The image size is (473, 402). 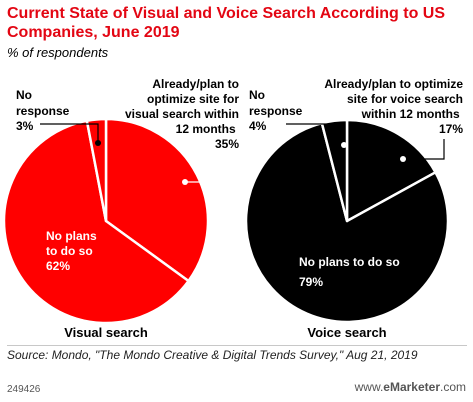 I want to click on label-voice-noresponse: No response 4%, so click(x=277, y=110).